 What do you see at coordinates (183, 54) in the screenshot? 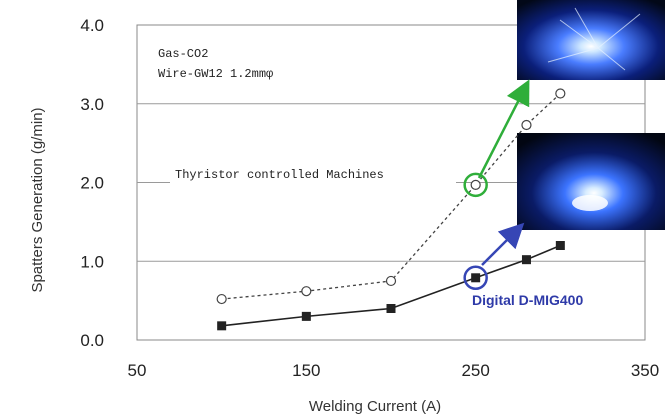
I see `condition-gas: Gas-CO2` at bounding box center [183, 54].